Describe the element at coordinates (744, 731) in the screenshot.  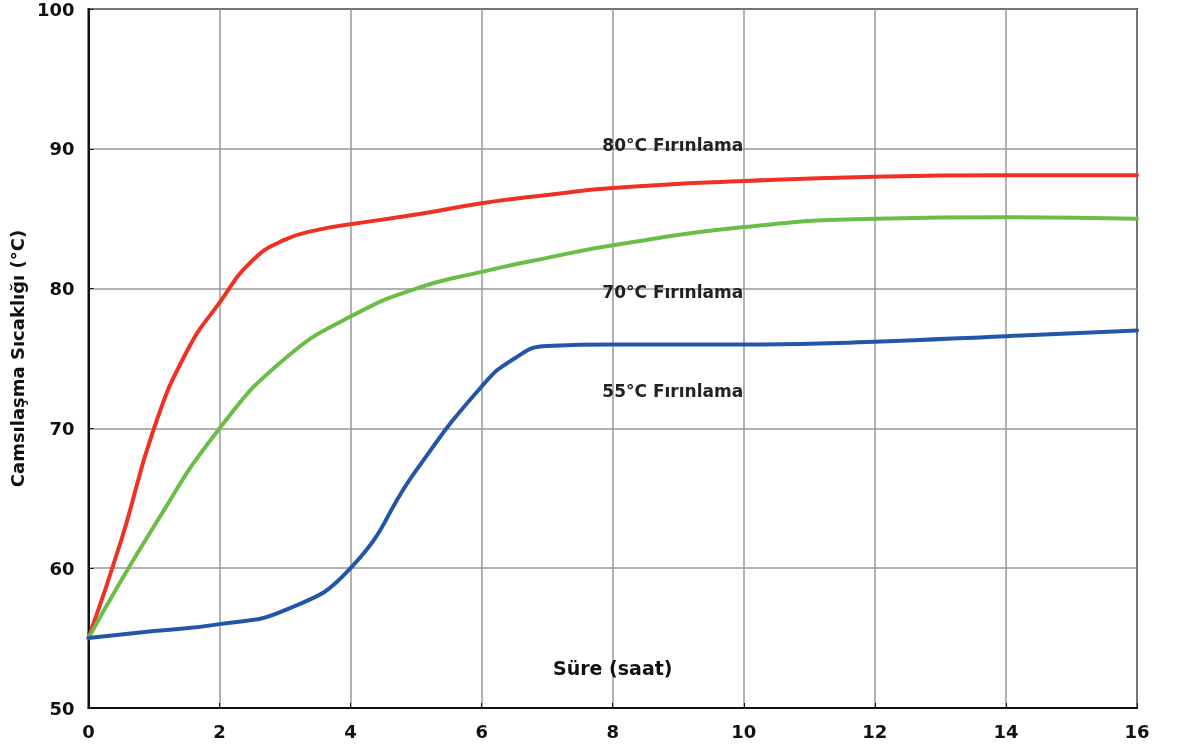
I see `x-tick-label: 10` at that location.